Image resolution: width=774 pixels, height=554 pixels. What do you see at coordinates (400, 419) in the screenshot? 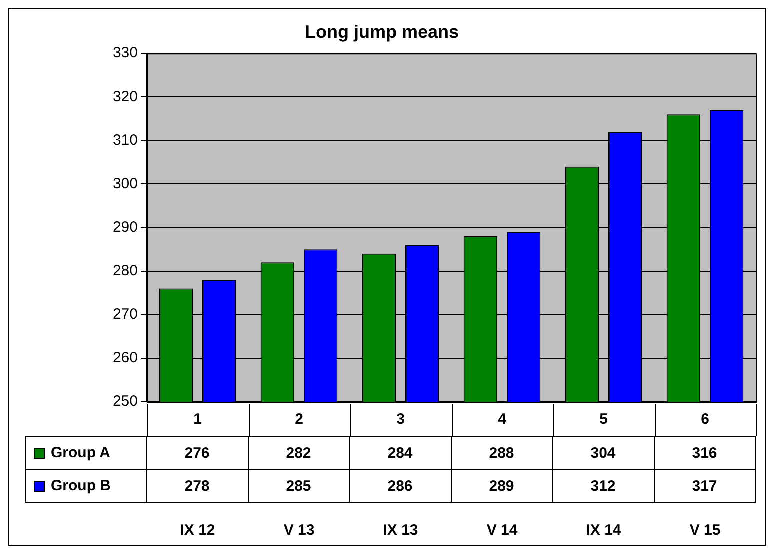
I see `x-tick-label: 3` at bounding box center [400, 419].